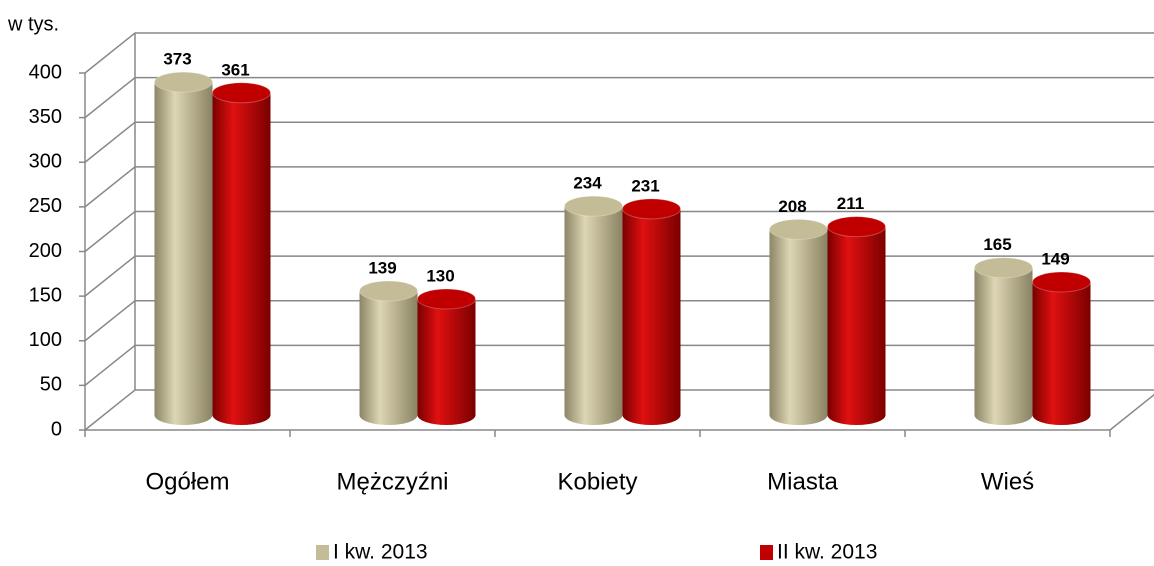 The image size is (1154, 566). I want to click on data-label: 149, so click(1055, 259).